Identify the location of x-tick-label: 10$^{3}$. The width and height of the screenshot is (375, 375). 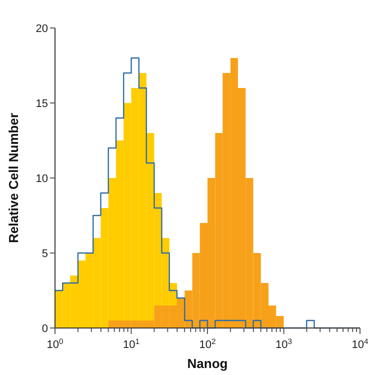
(283, 343).